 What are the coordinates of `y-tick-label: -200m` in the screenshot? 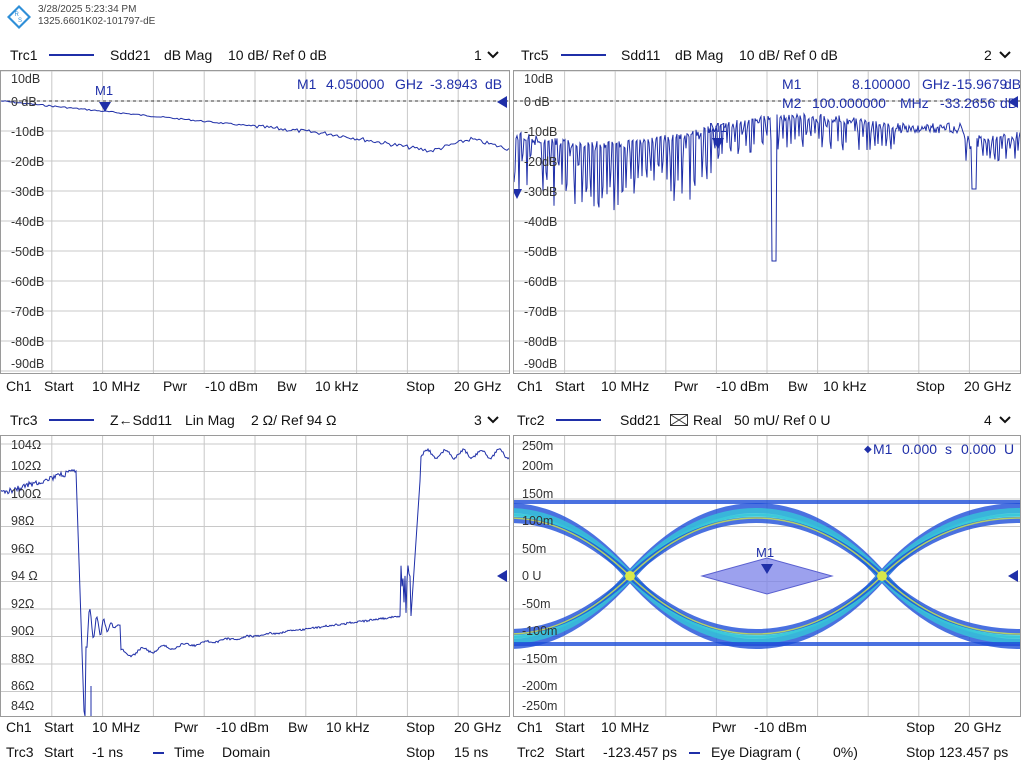 It's located at (540, 686).